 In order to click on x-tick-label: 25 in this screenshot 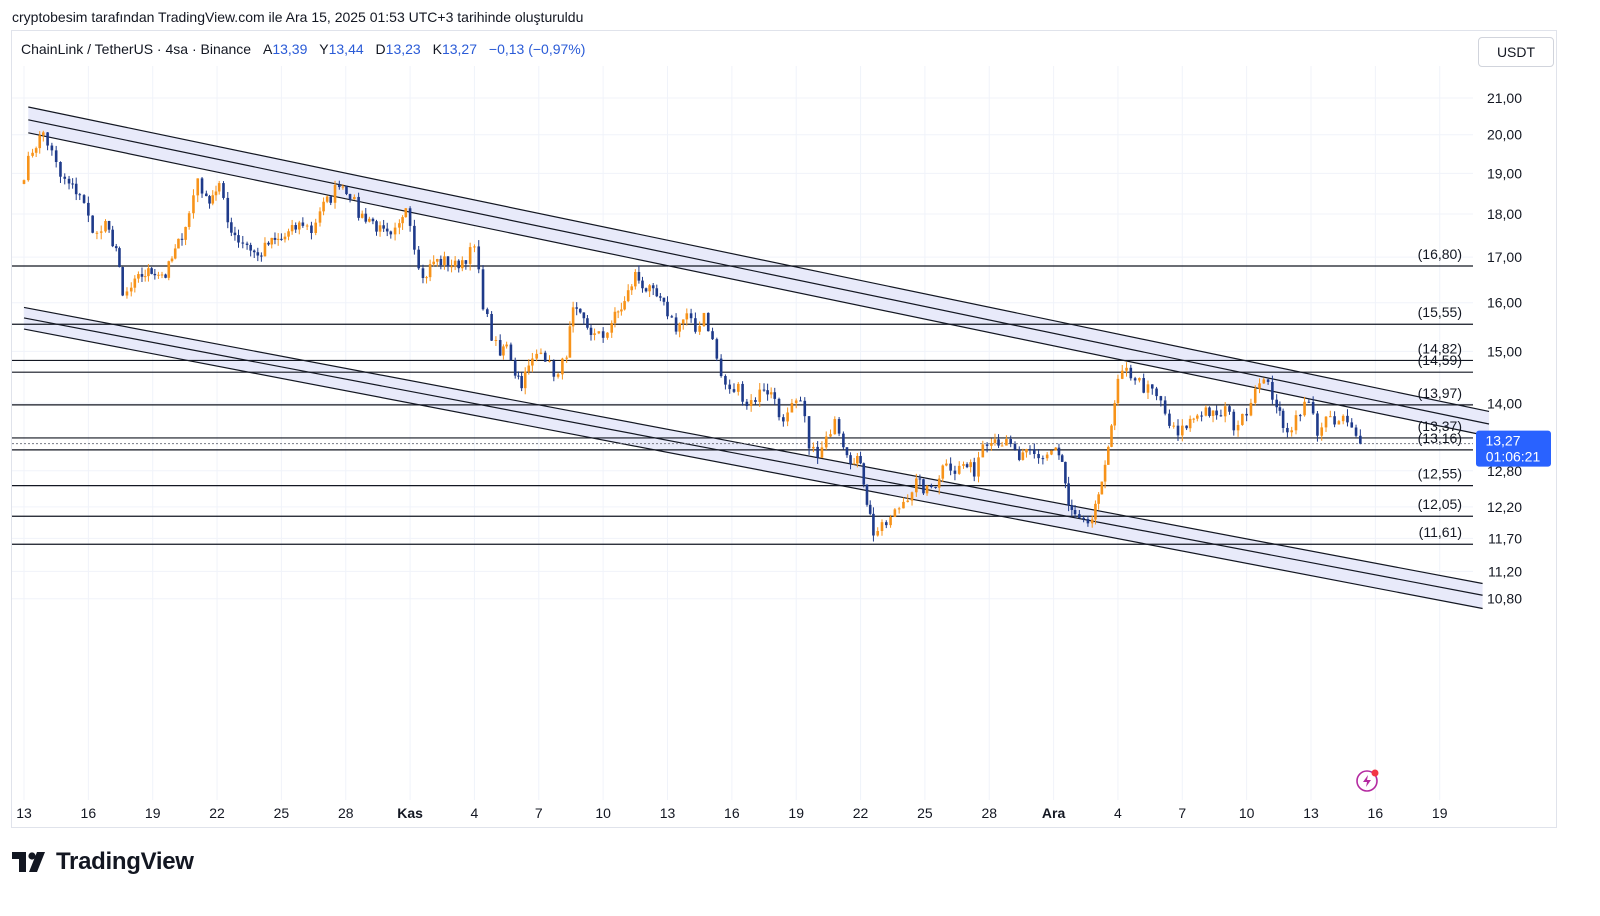, I will do `click(925, 813)`.